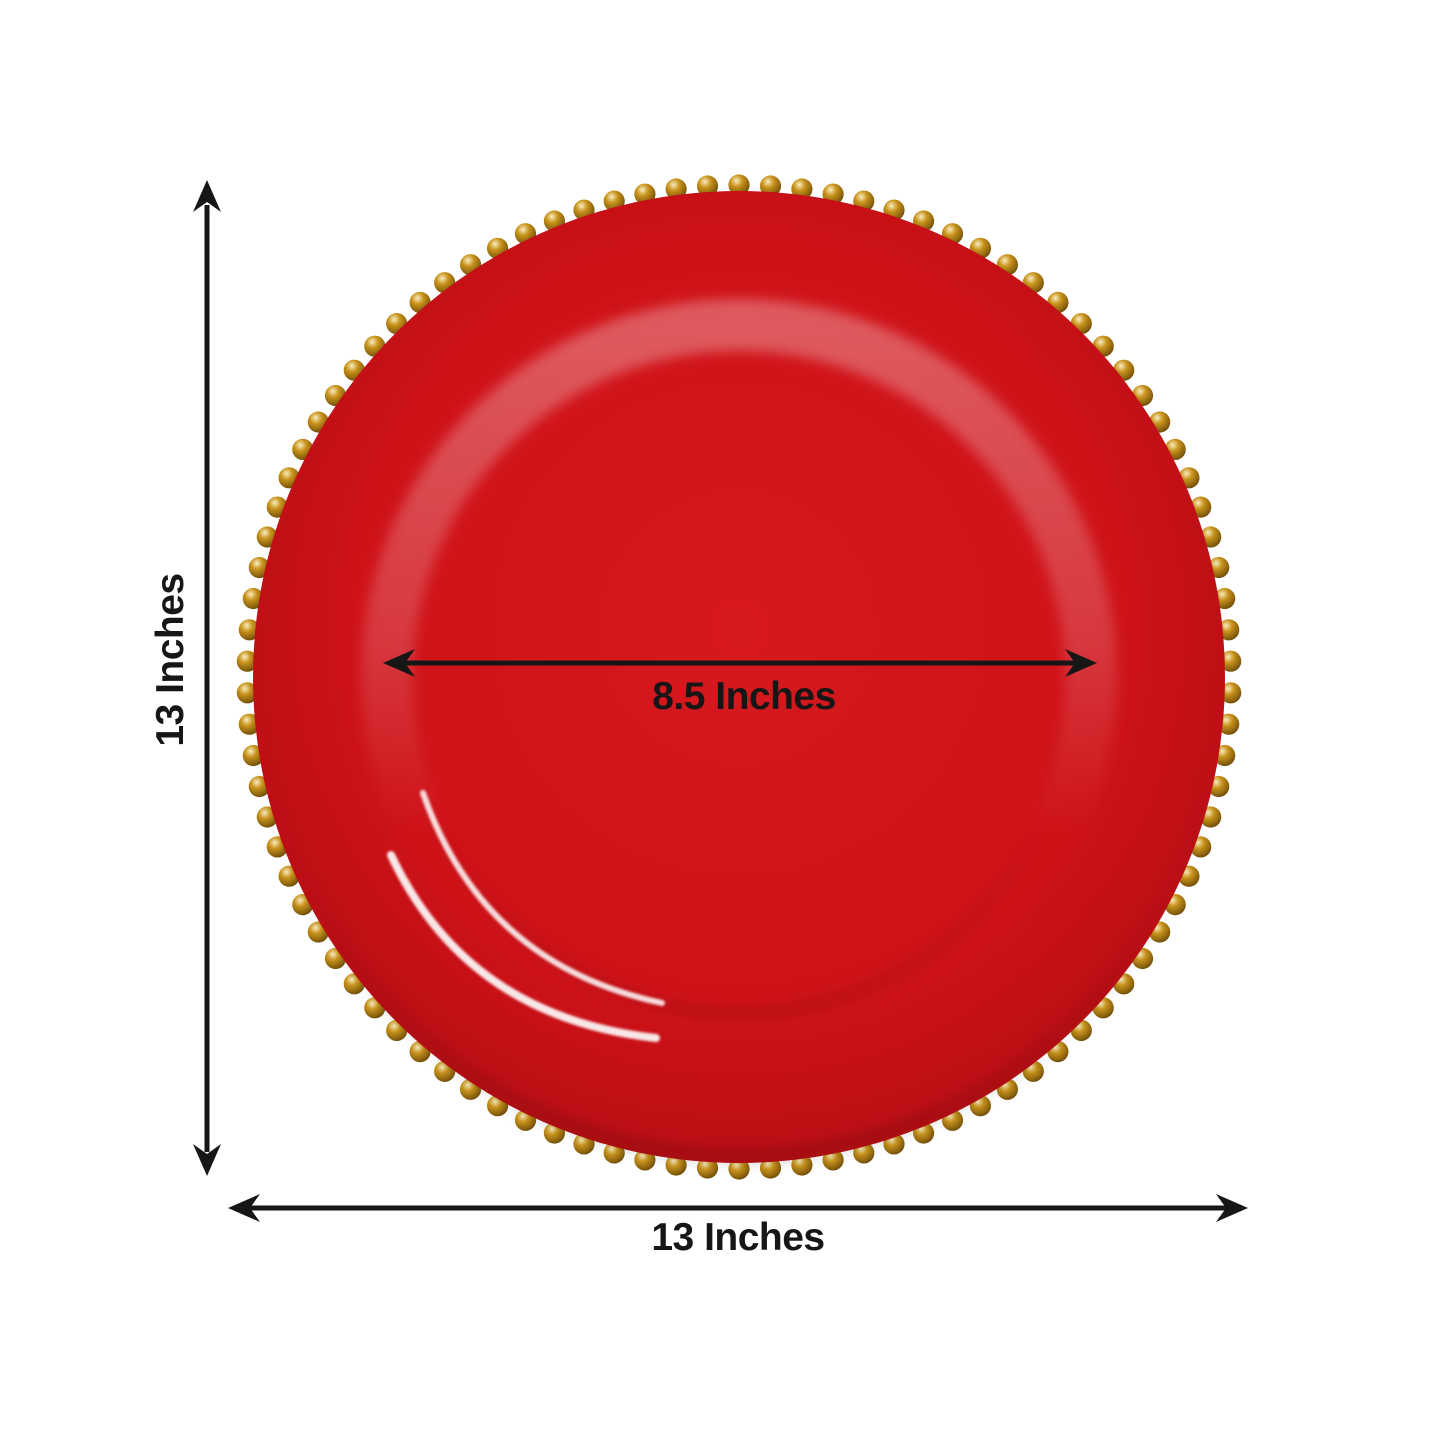  What do you see at coordinates (207, 196) in the screenshot?
I see `arrowhead-up-icon` at bounding box center [207, 196].